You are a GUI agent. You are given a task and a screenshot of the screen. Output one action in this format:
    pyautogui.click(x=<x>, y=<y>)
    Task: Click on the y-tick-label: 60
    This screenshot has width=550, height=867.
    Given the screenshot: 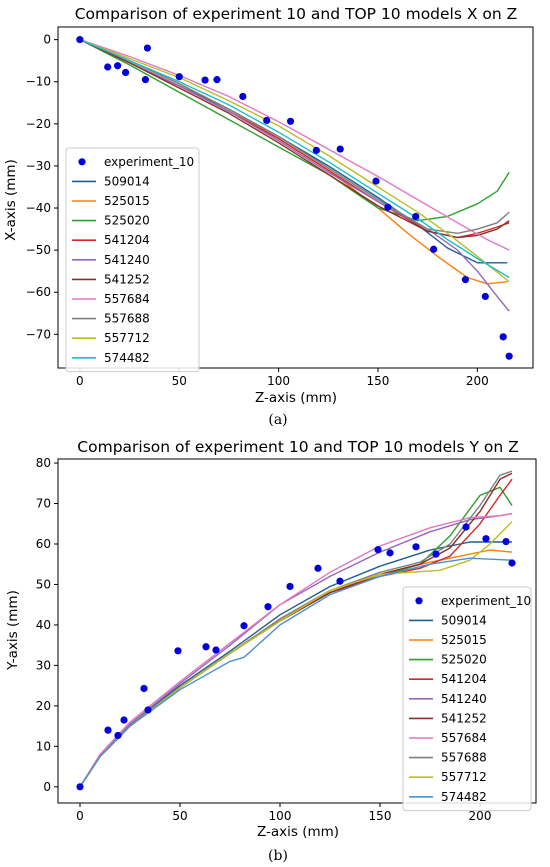 What is the action you would take?
    pyautogui.click(x=43, y=544)
    